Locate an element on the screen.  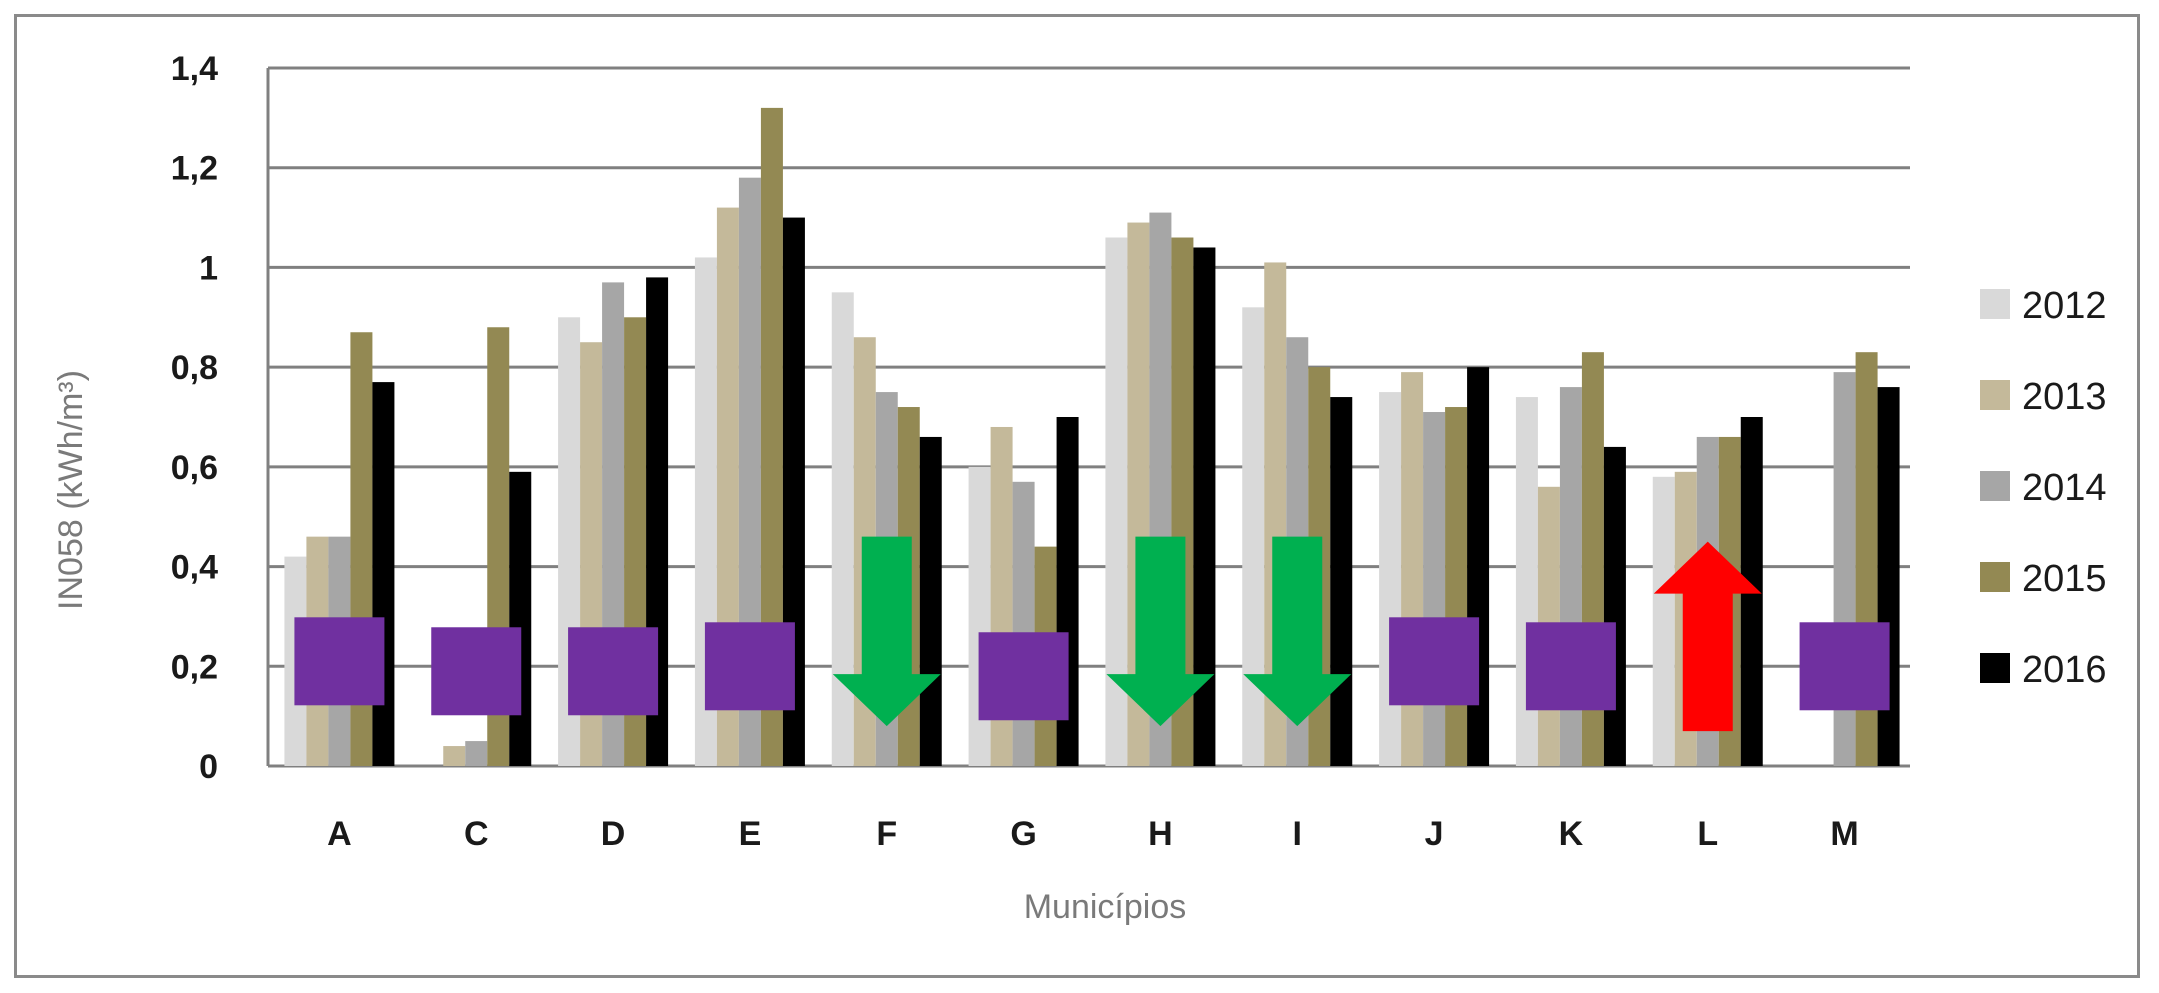
legend-label-2013: 2013 is located at coordinates (2064, 397).